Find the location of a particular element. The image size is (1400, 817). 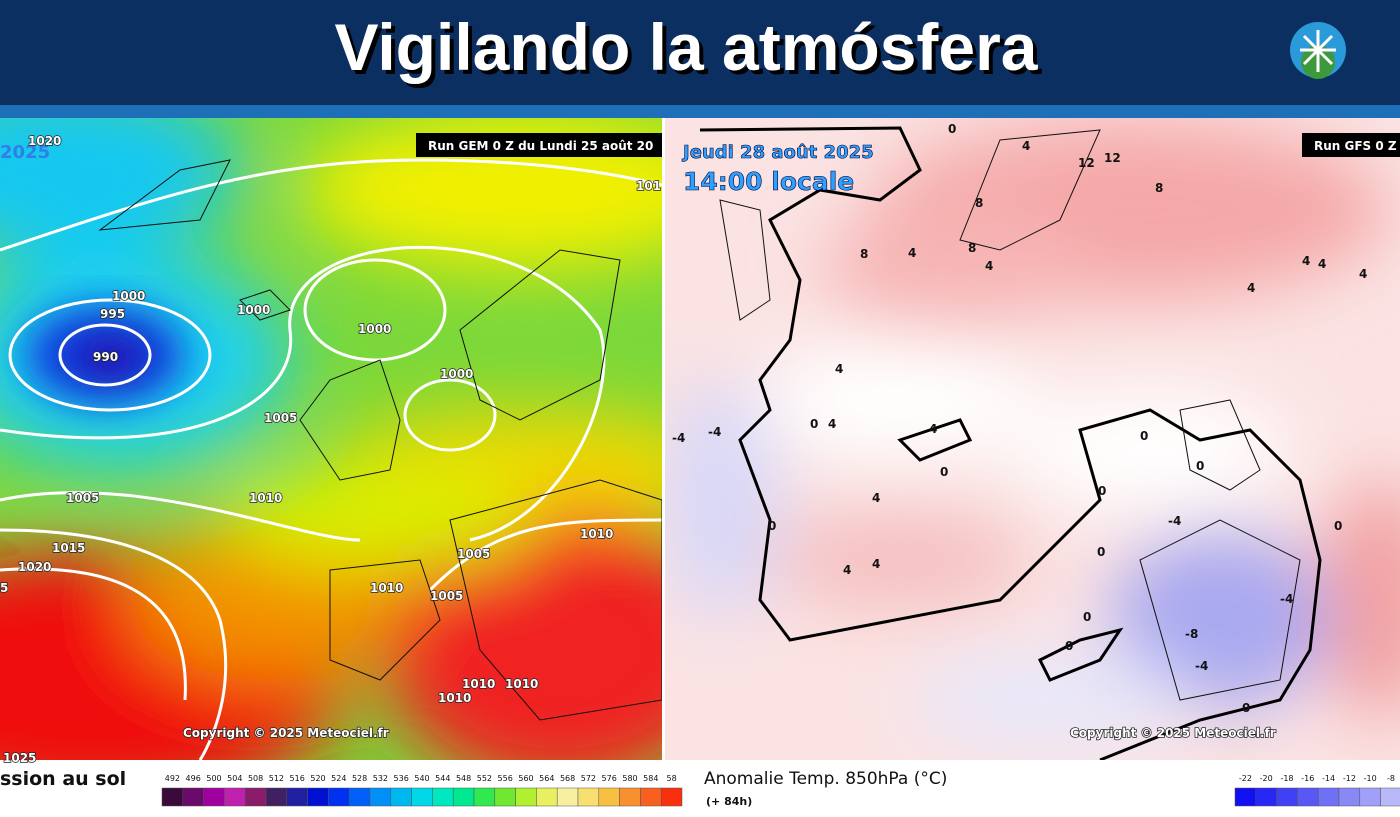

colorbar-label: -8 is located at coordinates (1391, 778).